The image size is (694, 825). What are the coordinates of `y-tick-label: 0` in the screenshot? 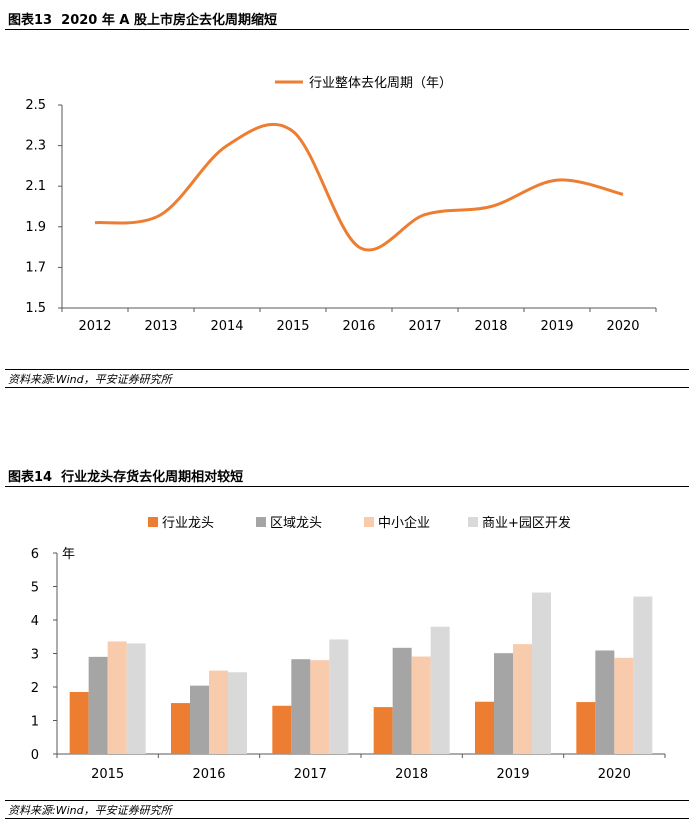 It's located at (35, 755).